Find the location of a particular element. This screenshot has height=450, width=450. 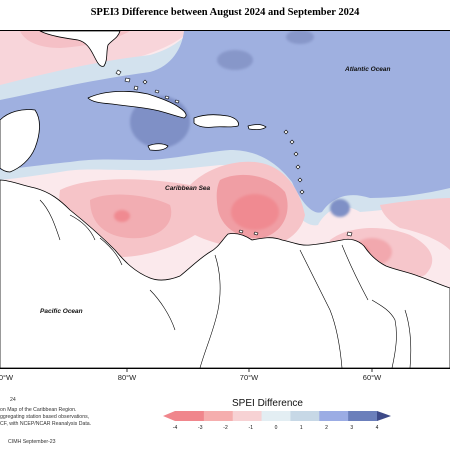

colorbar-tick-label: 2 is located at coordinates (326, 428).